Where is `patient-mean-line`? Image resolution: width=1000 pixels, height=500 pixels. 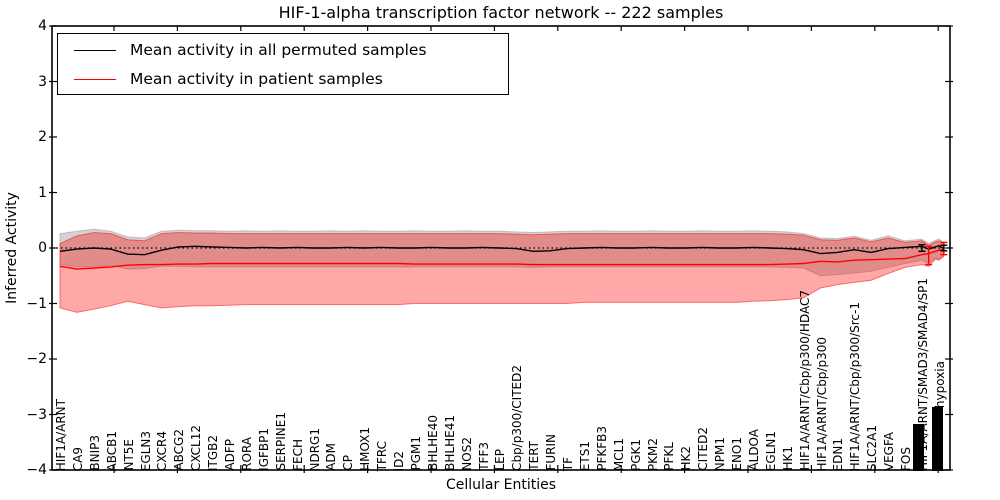 patient-mean-line is located at coordinates (502, 259).